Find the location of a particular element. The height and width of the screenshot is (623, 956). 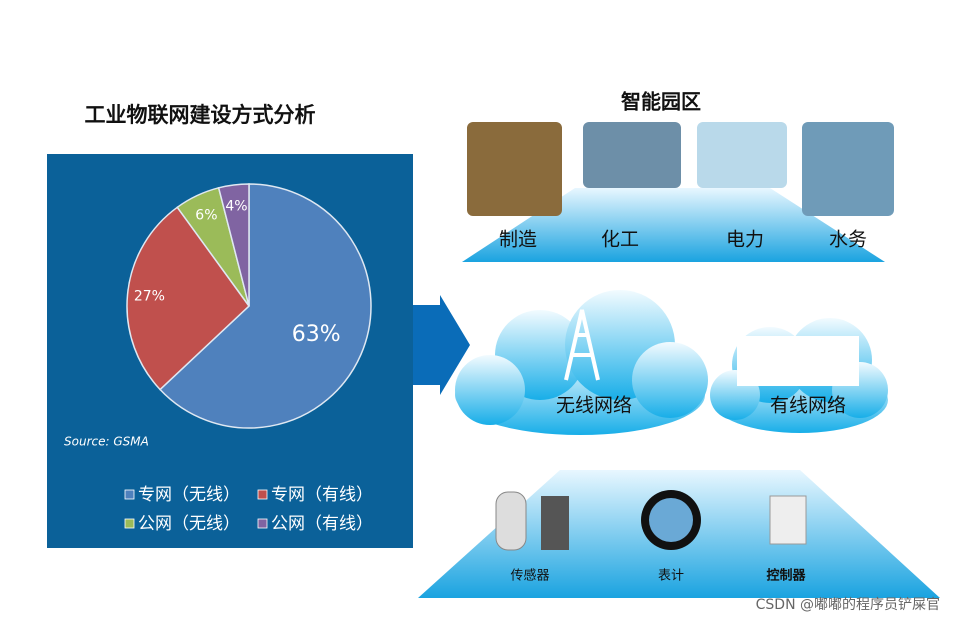

data-label: 63% is located at coordinates (316, 334).